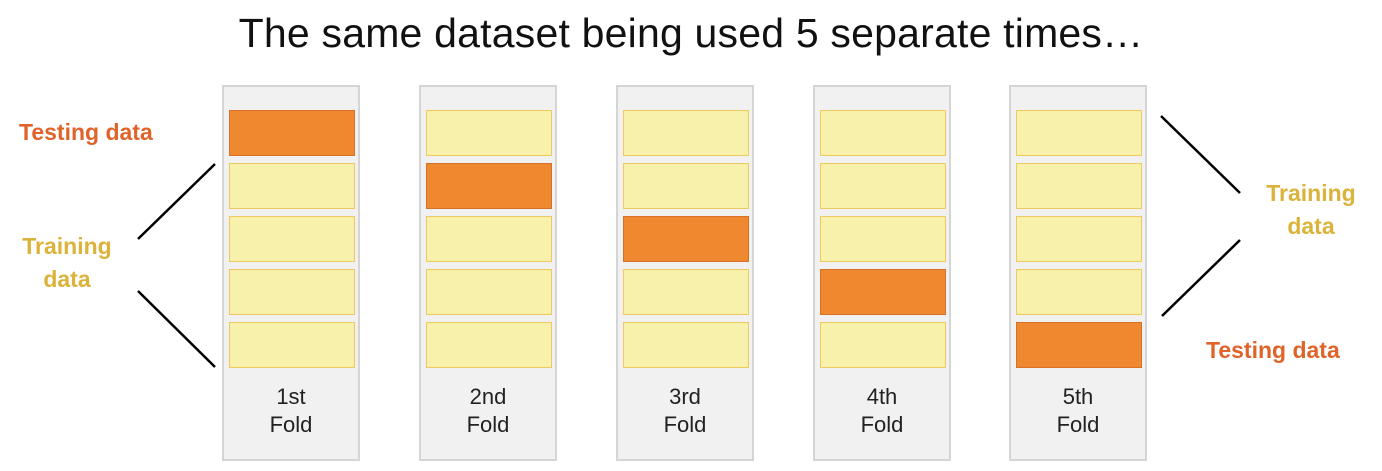  What do you see at coordinates (1311, 193) in the screenshot?
I see `right-training-line1: Training` at bounding box center [1311, 193].